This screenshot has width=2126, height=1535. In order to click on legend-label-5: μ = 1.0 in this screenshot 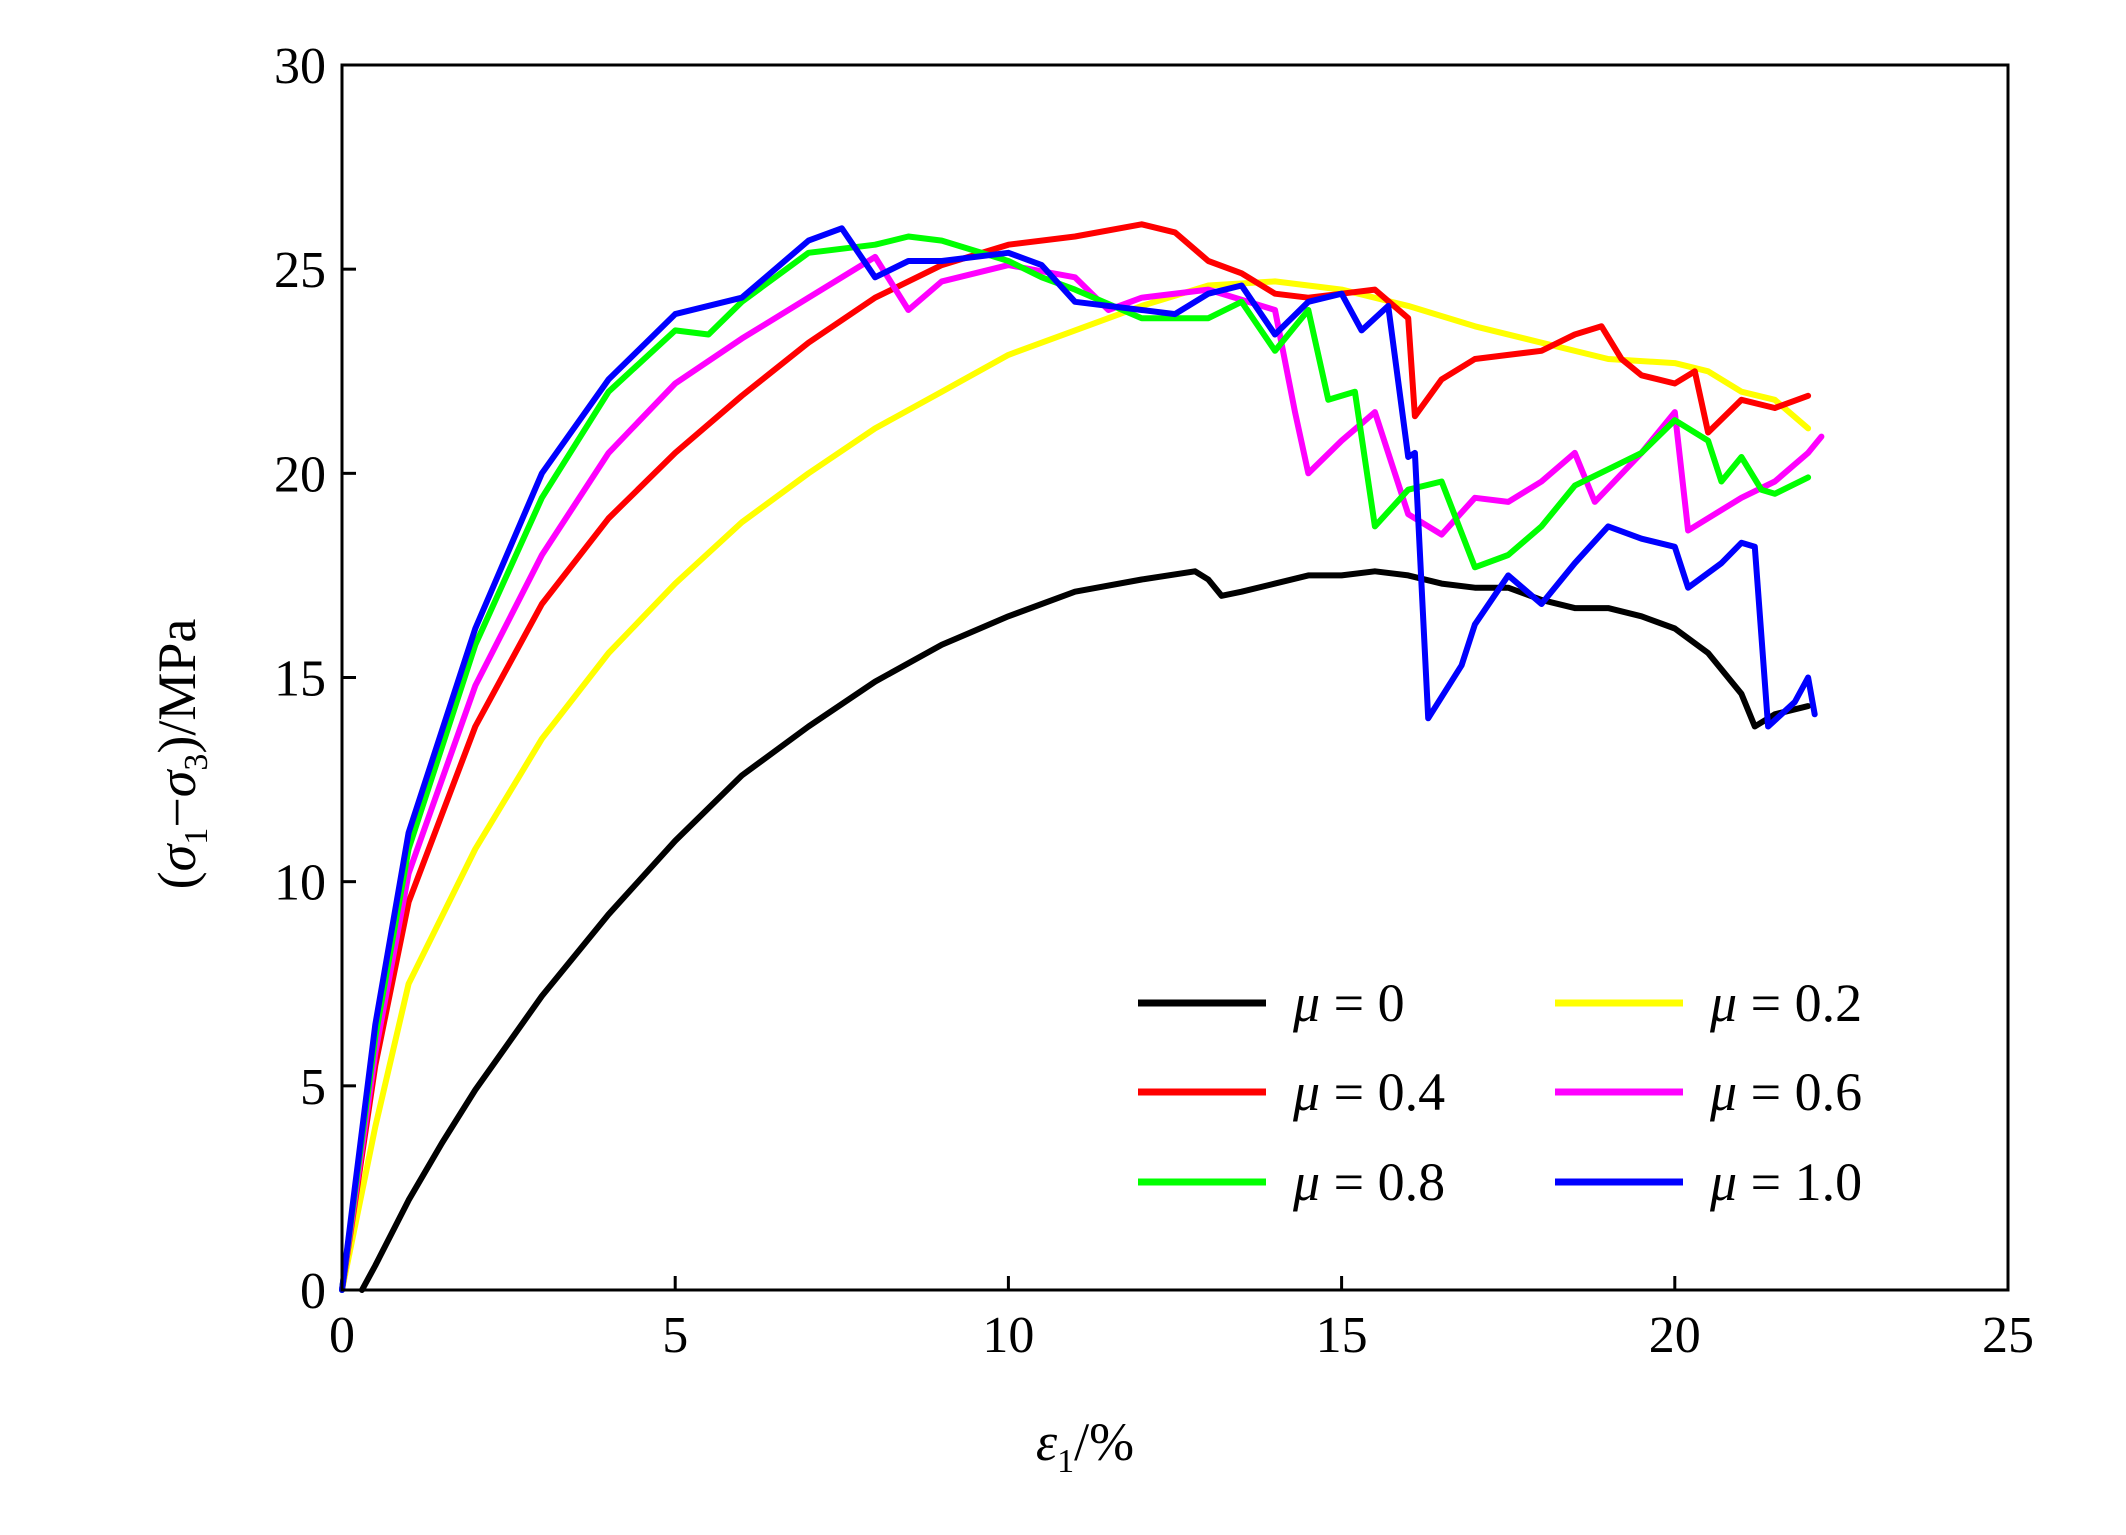, I will do `click(1785, 1182)`.